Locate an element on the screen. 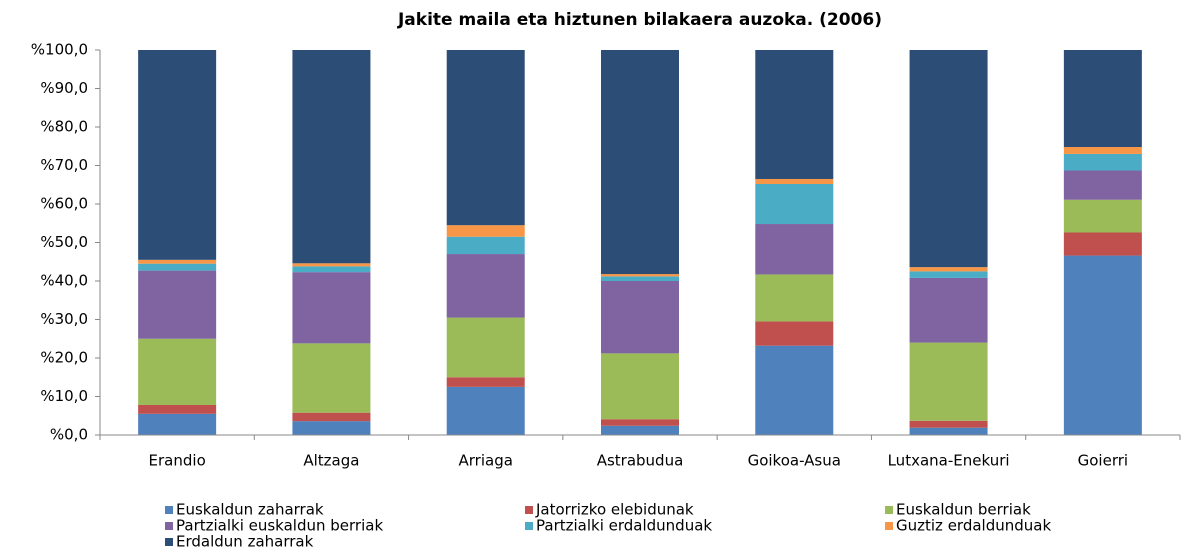 Image resolution: width=1191 pixels, height=559 pixels. y-tick-label: %90,0 is located at coordinates (64, 88).